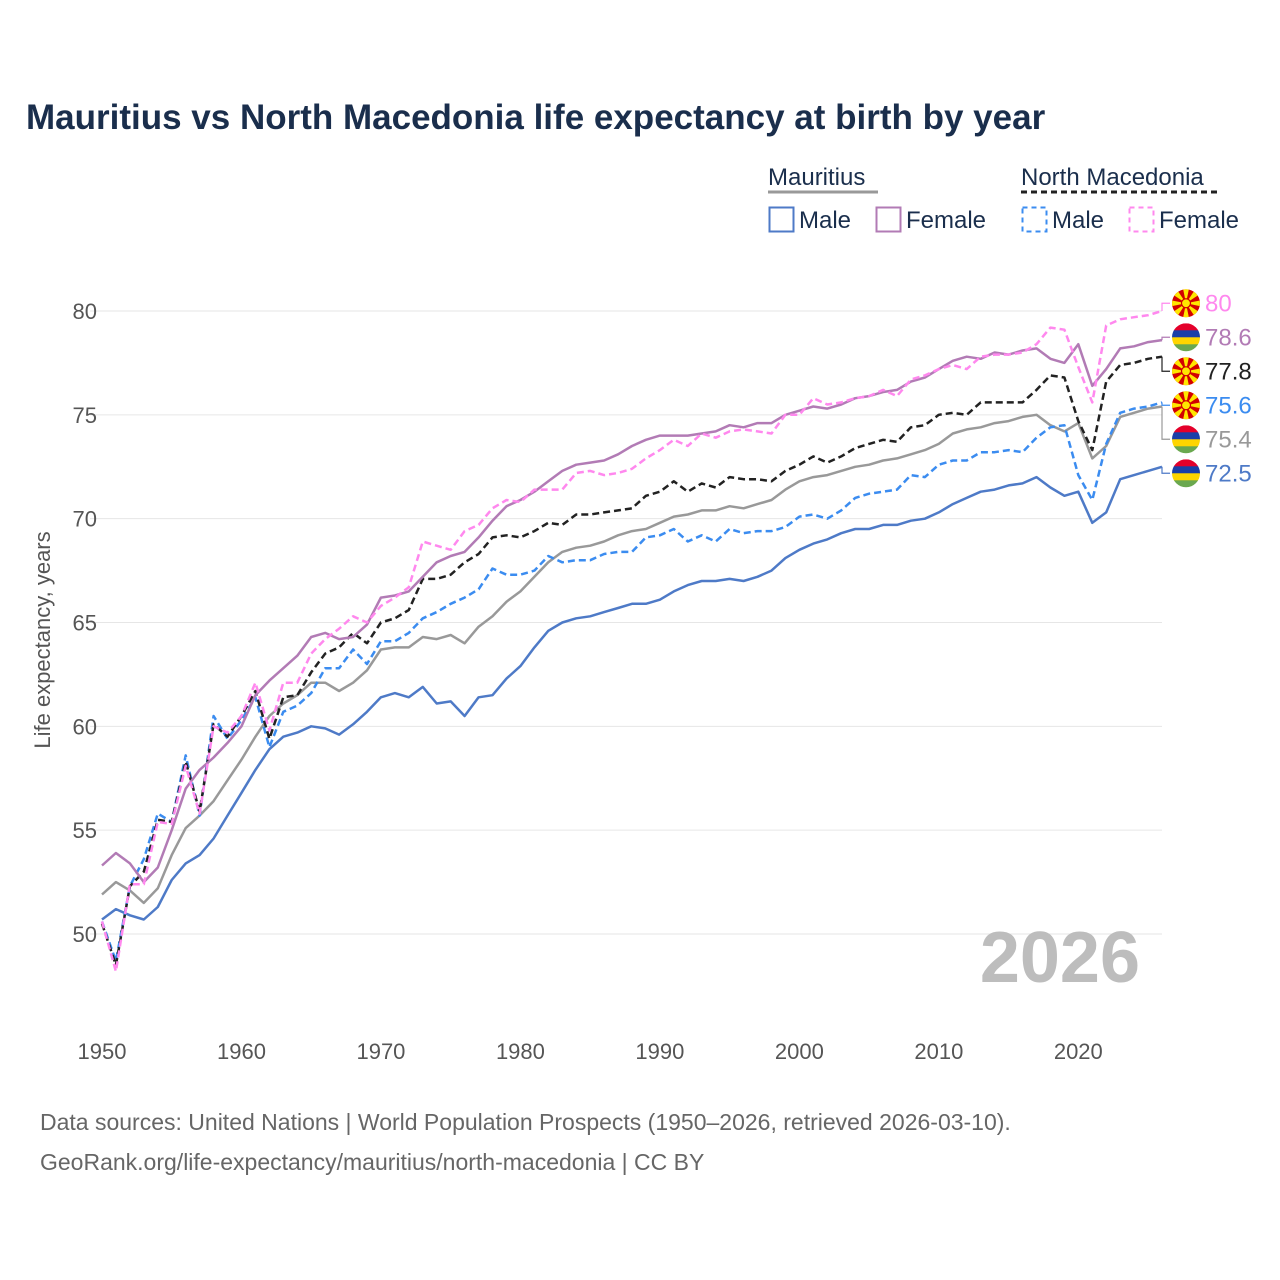  I want to click on x-tick-label: 1970, so click(380, 1051).